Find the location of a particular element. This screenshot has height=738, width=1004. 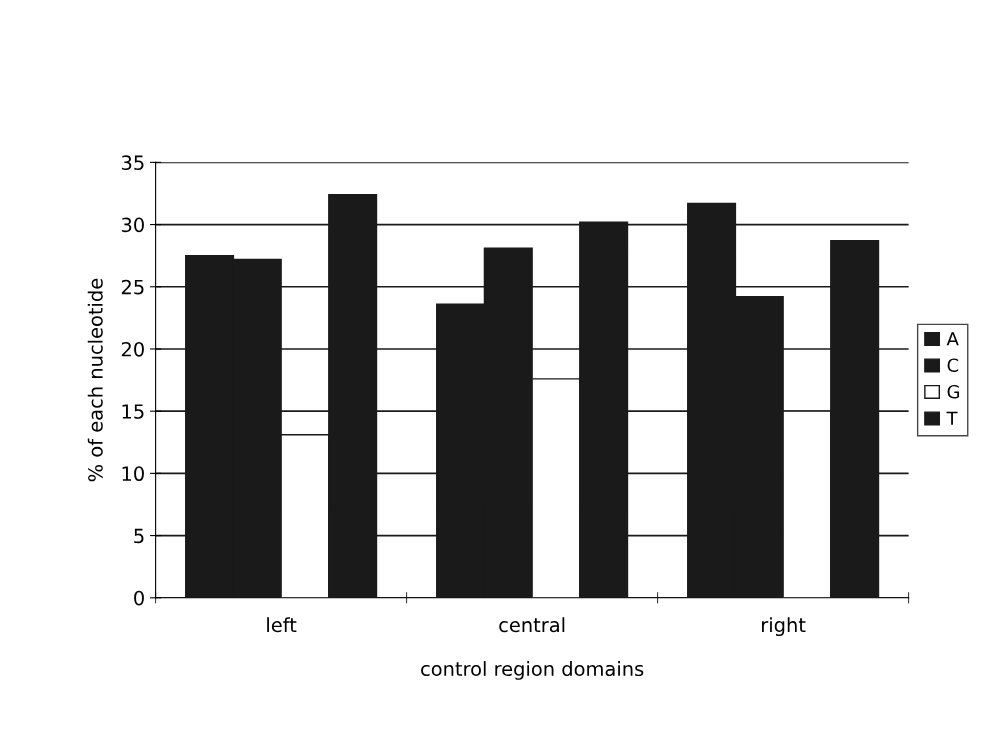

y-tick-label: 15 is located at coordinates (133, 411).